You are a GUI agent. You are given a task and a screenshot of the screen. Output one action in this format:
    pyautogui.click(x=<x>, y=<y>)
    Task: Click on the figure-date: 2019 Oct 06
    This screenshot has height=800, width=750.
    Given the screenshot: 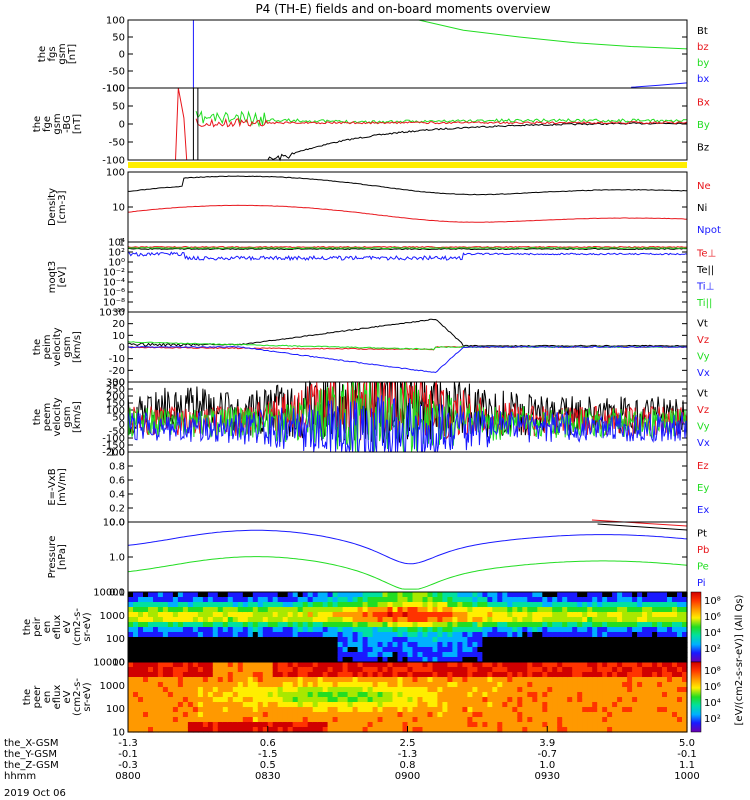 What is the action you would take?
    pyautogui.click(x=35, y=793)
    